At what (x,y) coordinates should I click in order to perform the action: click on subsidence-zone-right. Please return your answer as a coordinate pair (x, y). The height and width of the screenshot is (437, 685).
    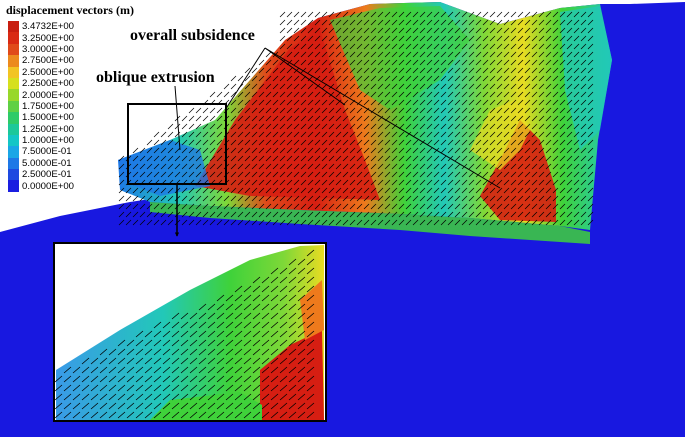
    Looking at the image, I should click on (518, 171).